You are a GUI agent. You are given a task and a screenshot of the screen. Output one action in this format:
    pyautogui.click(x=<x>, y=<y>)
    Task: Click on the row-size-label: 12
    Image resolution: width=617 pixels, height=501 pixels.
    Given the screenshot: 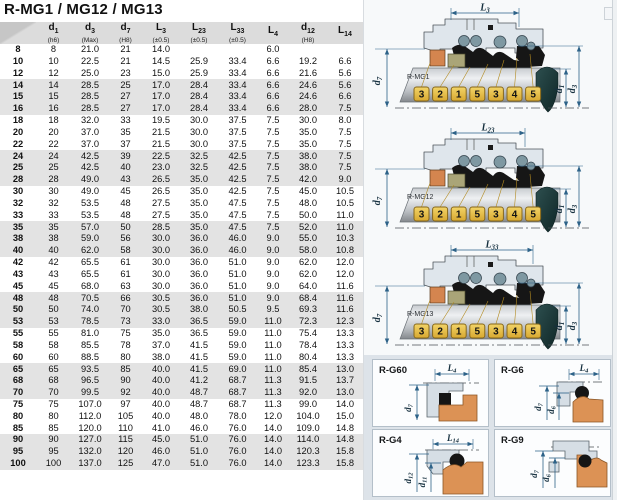 What is the action you would take?
    pyautogui.click(x=18, y=72)
    